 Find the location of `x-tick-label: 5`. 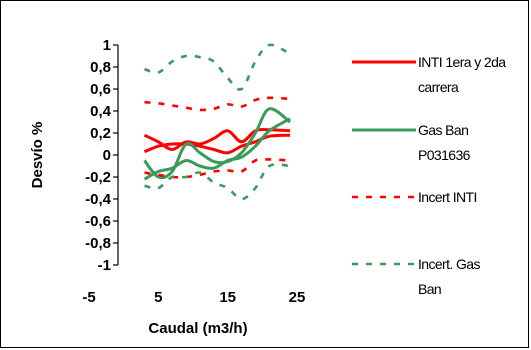

x-tick-label: 5 is located at coordinates (158, 297).